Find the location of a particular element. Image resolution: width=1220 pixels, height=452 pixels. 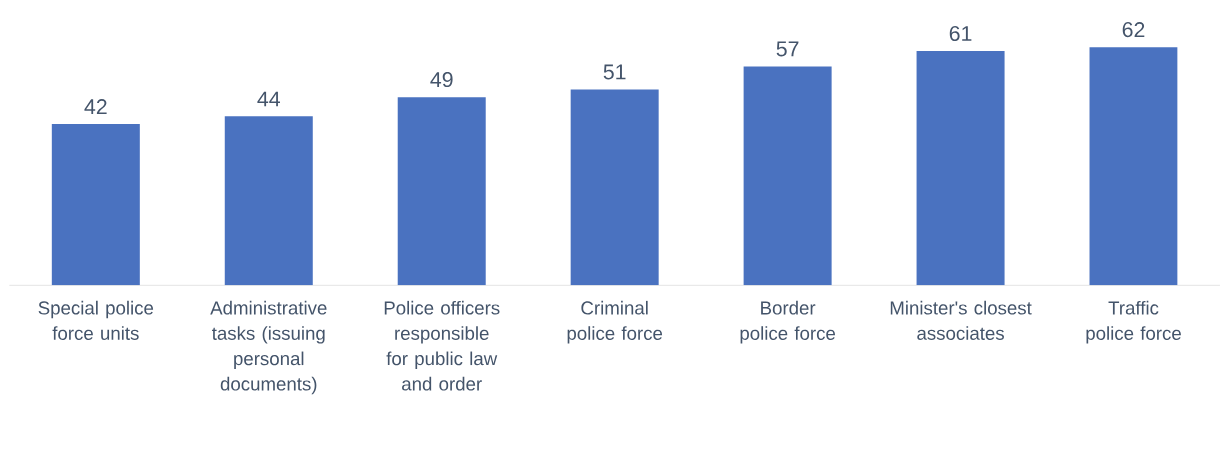

x-tick-label: Police officers responsible for public law and order is located at coordinates (442, 345).